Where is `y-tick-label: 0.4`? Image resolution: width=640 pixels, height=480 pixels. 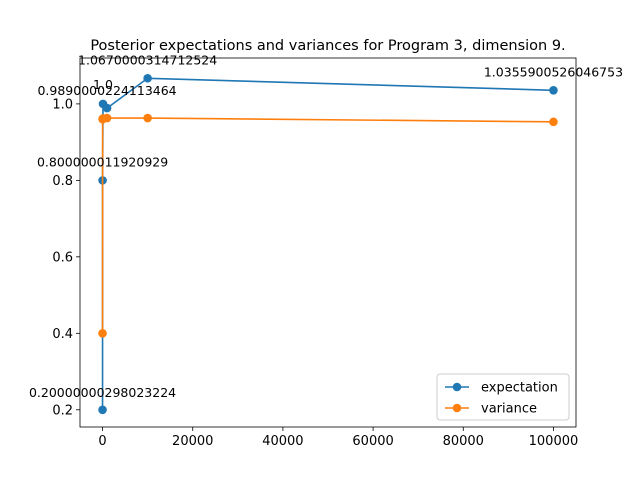
y-tick-label: 0.4 is located at coordinates (62, 334).